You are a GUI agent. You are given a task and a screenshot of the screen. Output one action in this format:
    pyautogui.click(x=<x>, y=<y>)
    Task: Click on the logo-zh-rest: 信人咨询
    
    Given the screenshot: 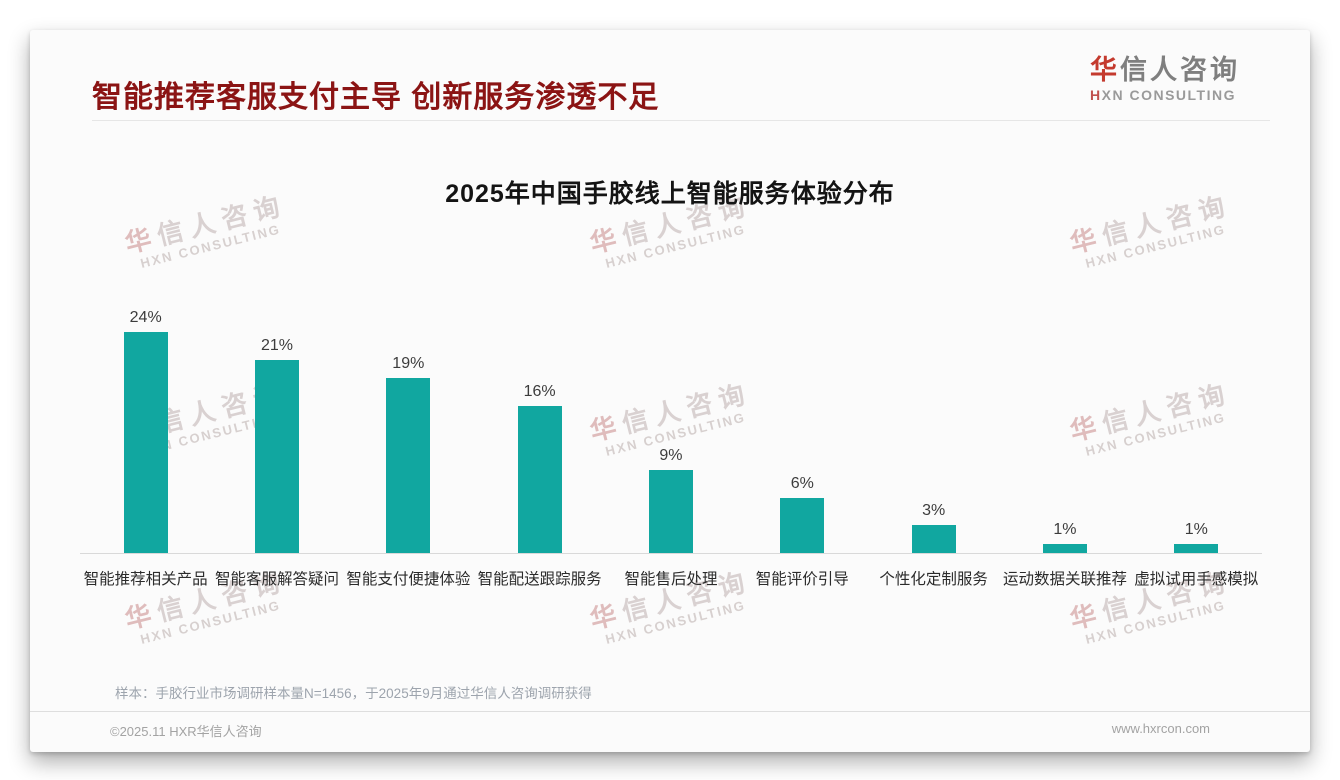 What is the action you would take?
    pyautogui.click(x=1180, y=70)
    